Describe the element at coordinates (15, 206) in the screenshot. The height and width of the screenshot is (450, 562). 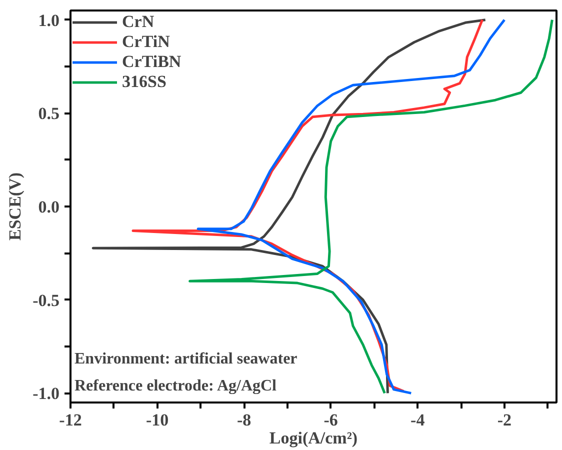
I see `y-axis-title: ESCE(V)` at that location.